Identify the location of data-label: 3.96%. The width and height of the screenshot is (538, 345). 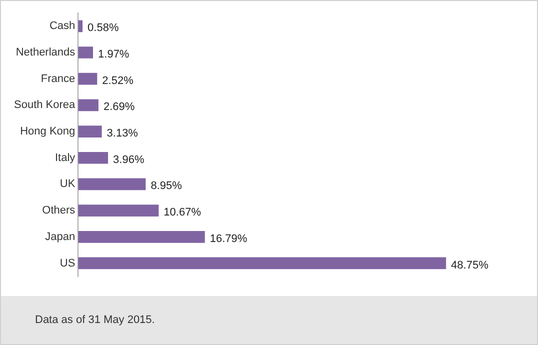
(128, 160).